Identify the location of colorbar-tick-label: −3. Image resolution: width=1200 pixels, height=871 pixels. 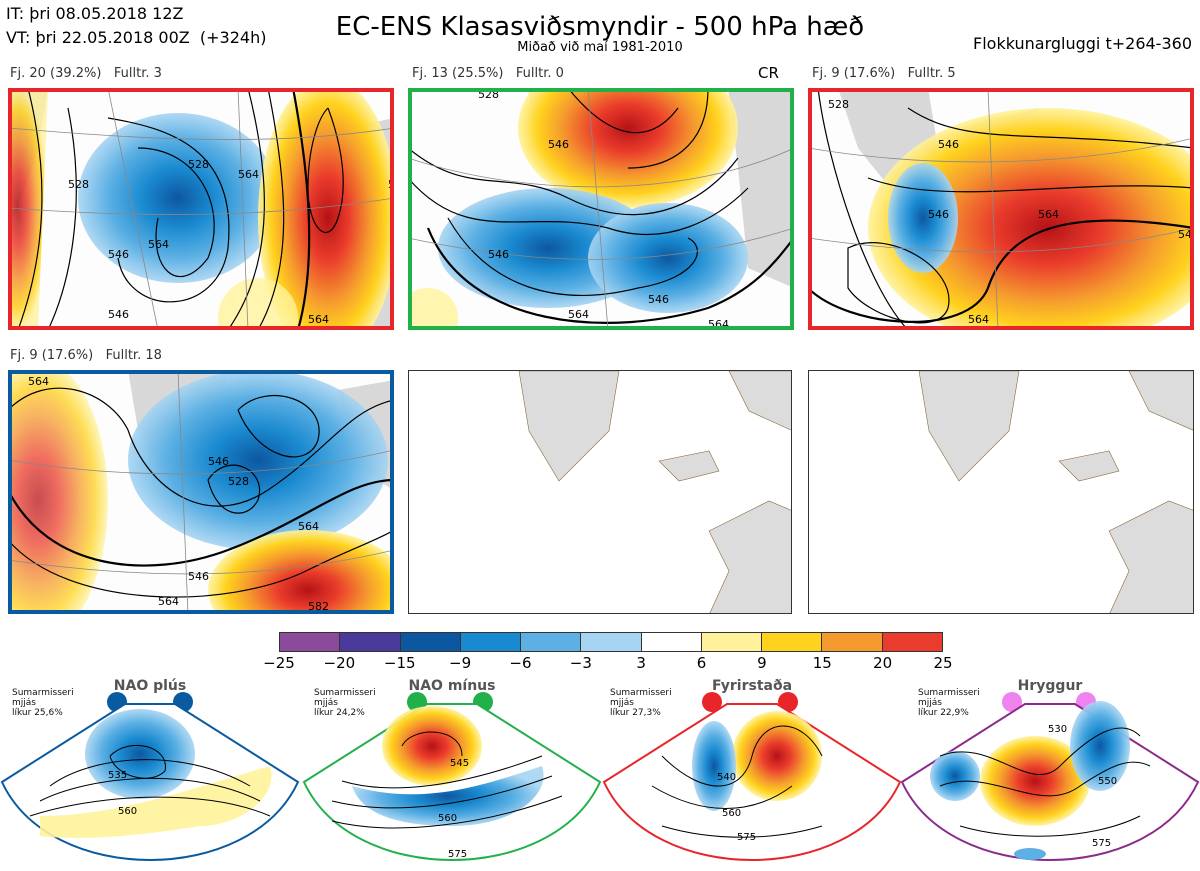
(580, 663).